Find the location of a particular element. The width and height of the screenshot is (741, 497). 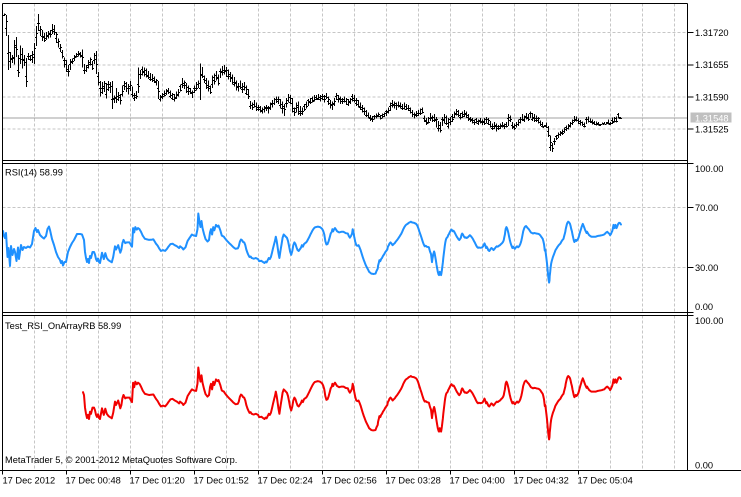

svg-text: RSI(14) 58.99 is located at coordinates (34, 172).